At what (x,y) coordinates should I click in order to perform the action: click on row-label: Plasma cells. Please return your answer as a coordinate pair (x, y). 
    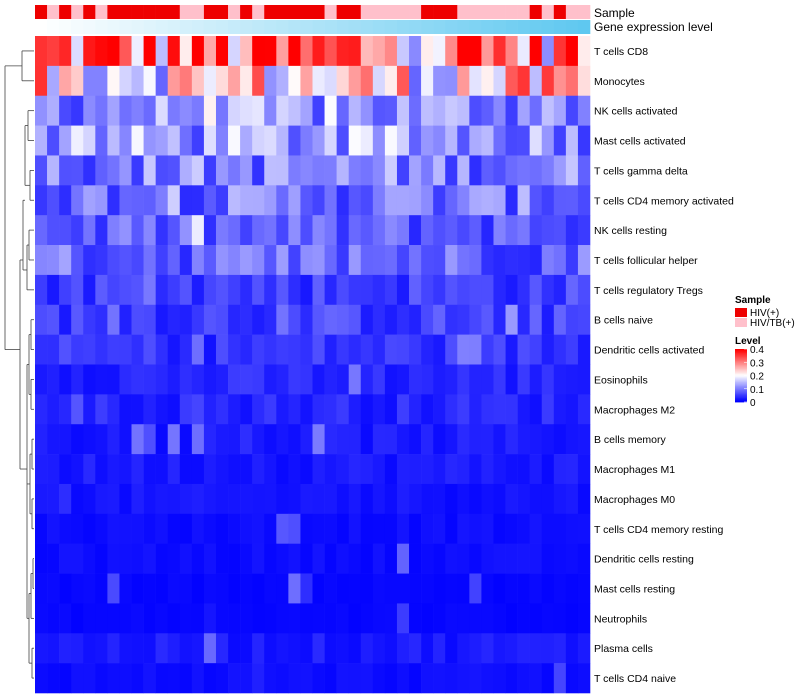
    Looking at the image, I should click on (623, 649).